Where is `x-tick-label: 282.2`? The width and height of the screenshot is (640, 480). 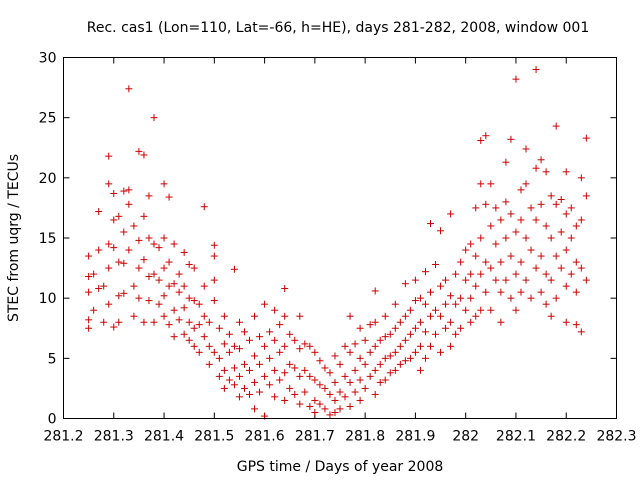 x-tick-label: 282.2 is located at coordinates (566, 437).